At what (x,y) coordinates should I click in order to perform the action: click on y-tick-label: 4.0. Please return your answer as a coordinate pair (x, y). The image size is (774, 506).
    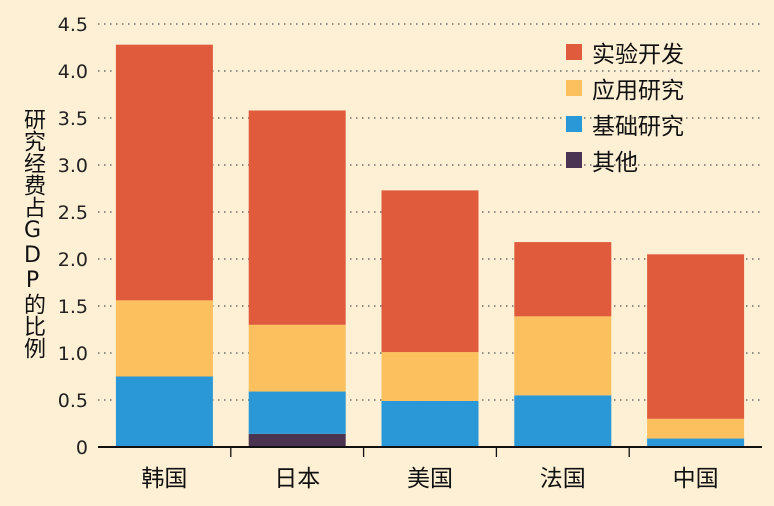
    Looking at the image, I should click on (73, 72).